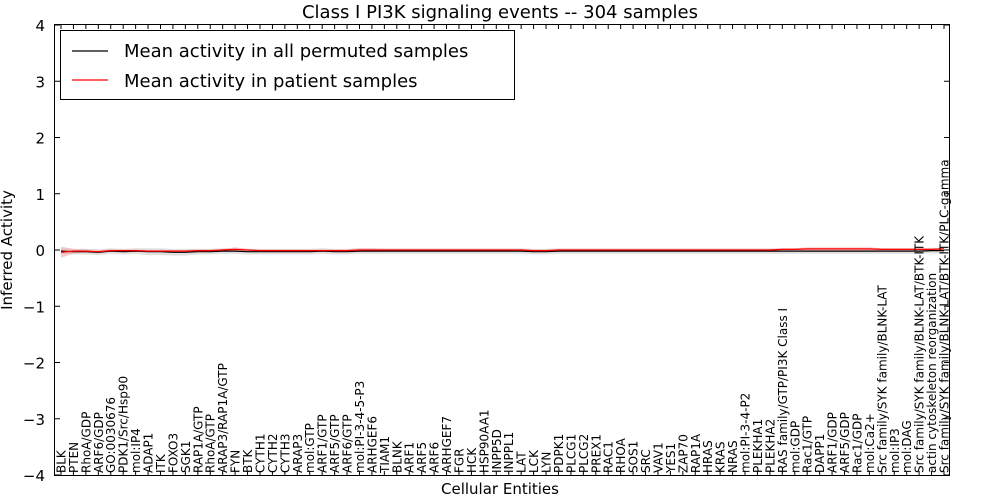  I want to click on x-tick-label: PDPK1, so click(559, 453).